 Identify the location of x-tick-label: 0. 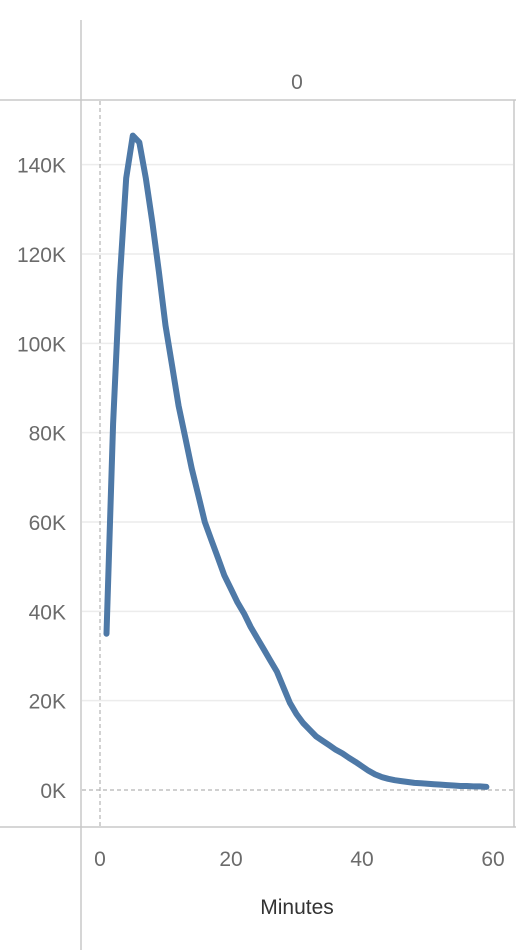
(100, 859).